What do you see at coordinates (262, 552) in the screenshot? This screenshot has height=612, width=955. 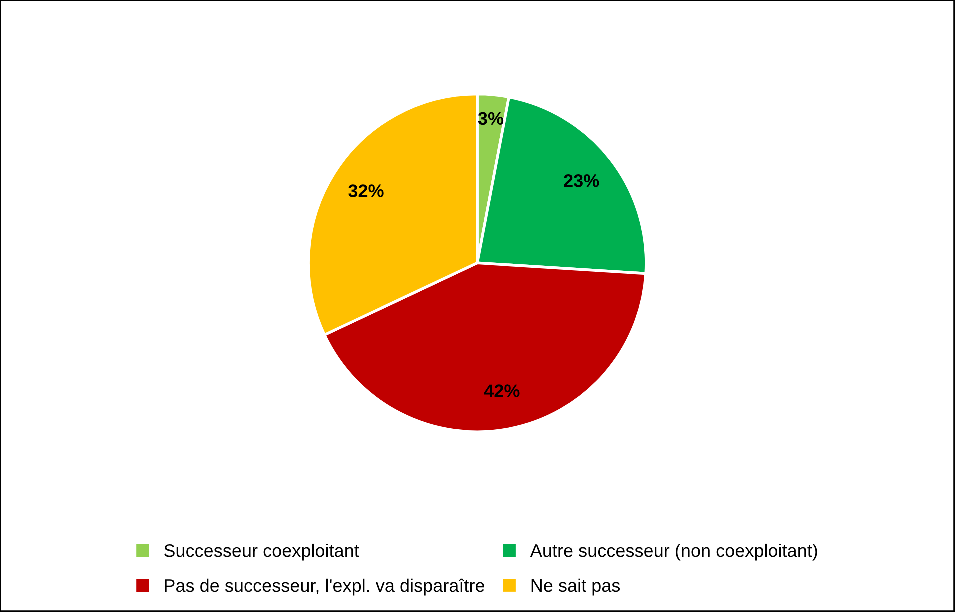 I see `legend-label: Successeur coexploitant` at bounding box center [262, 552].